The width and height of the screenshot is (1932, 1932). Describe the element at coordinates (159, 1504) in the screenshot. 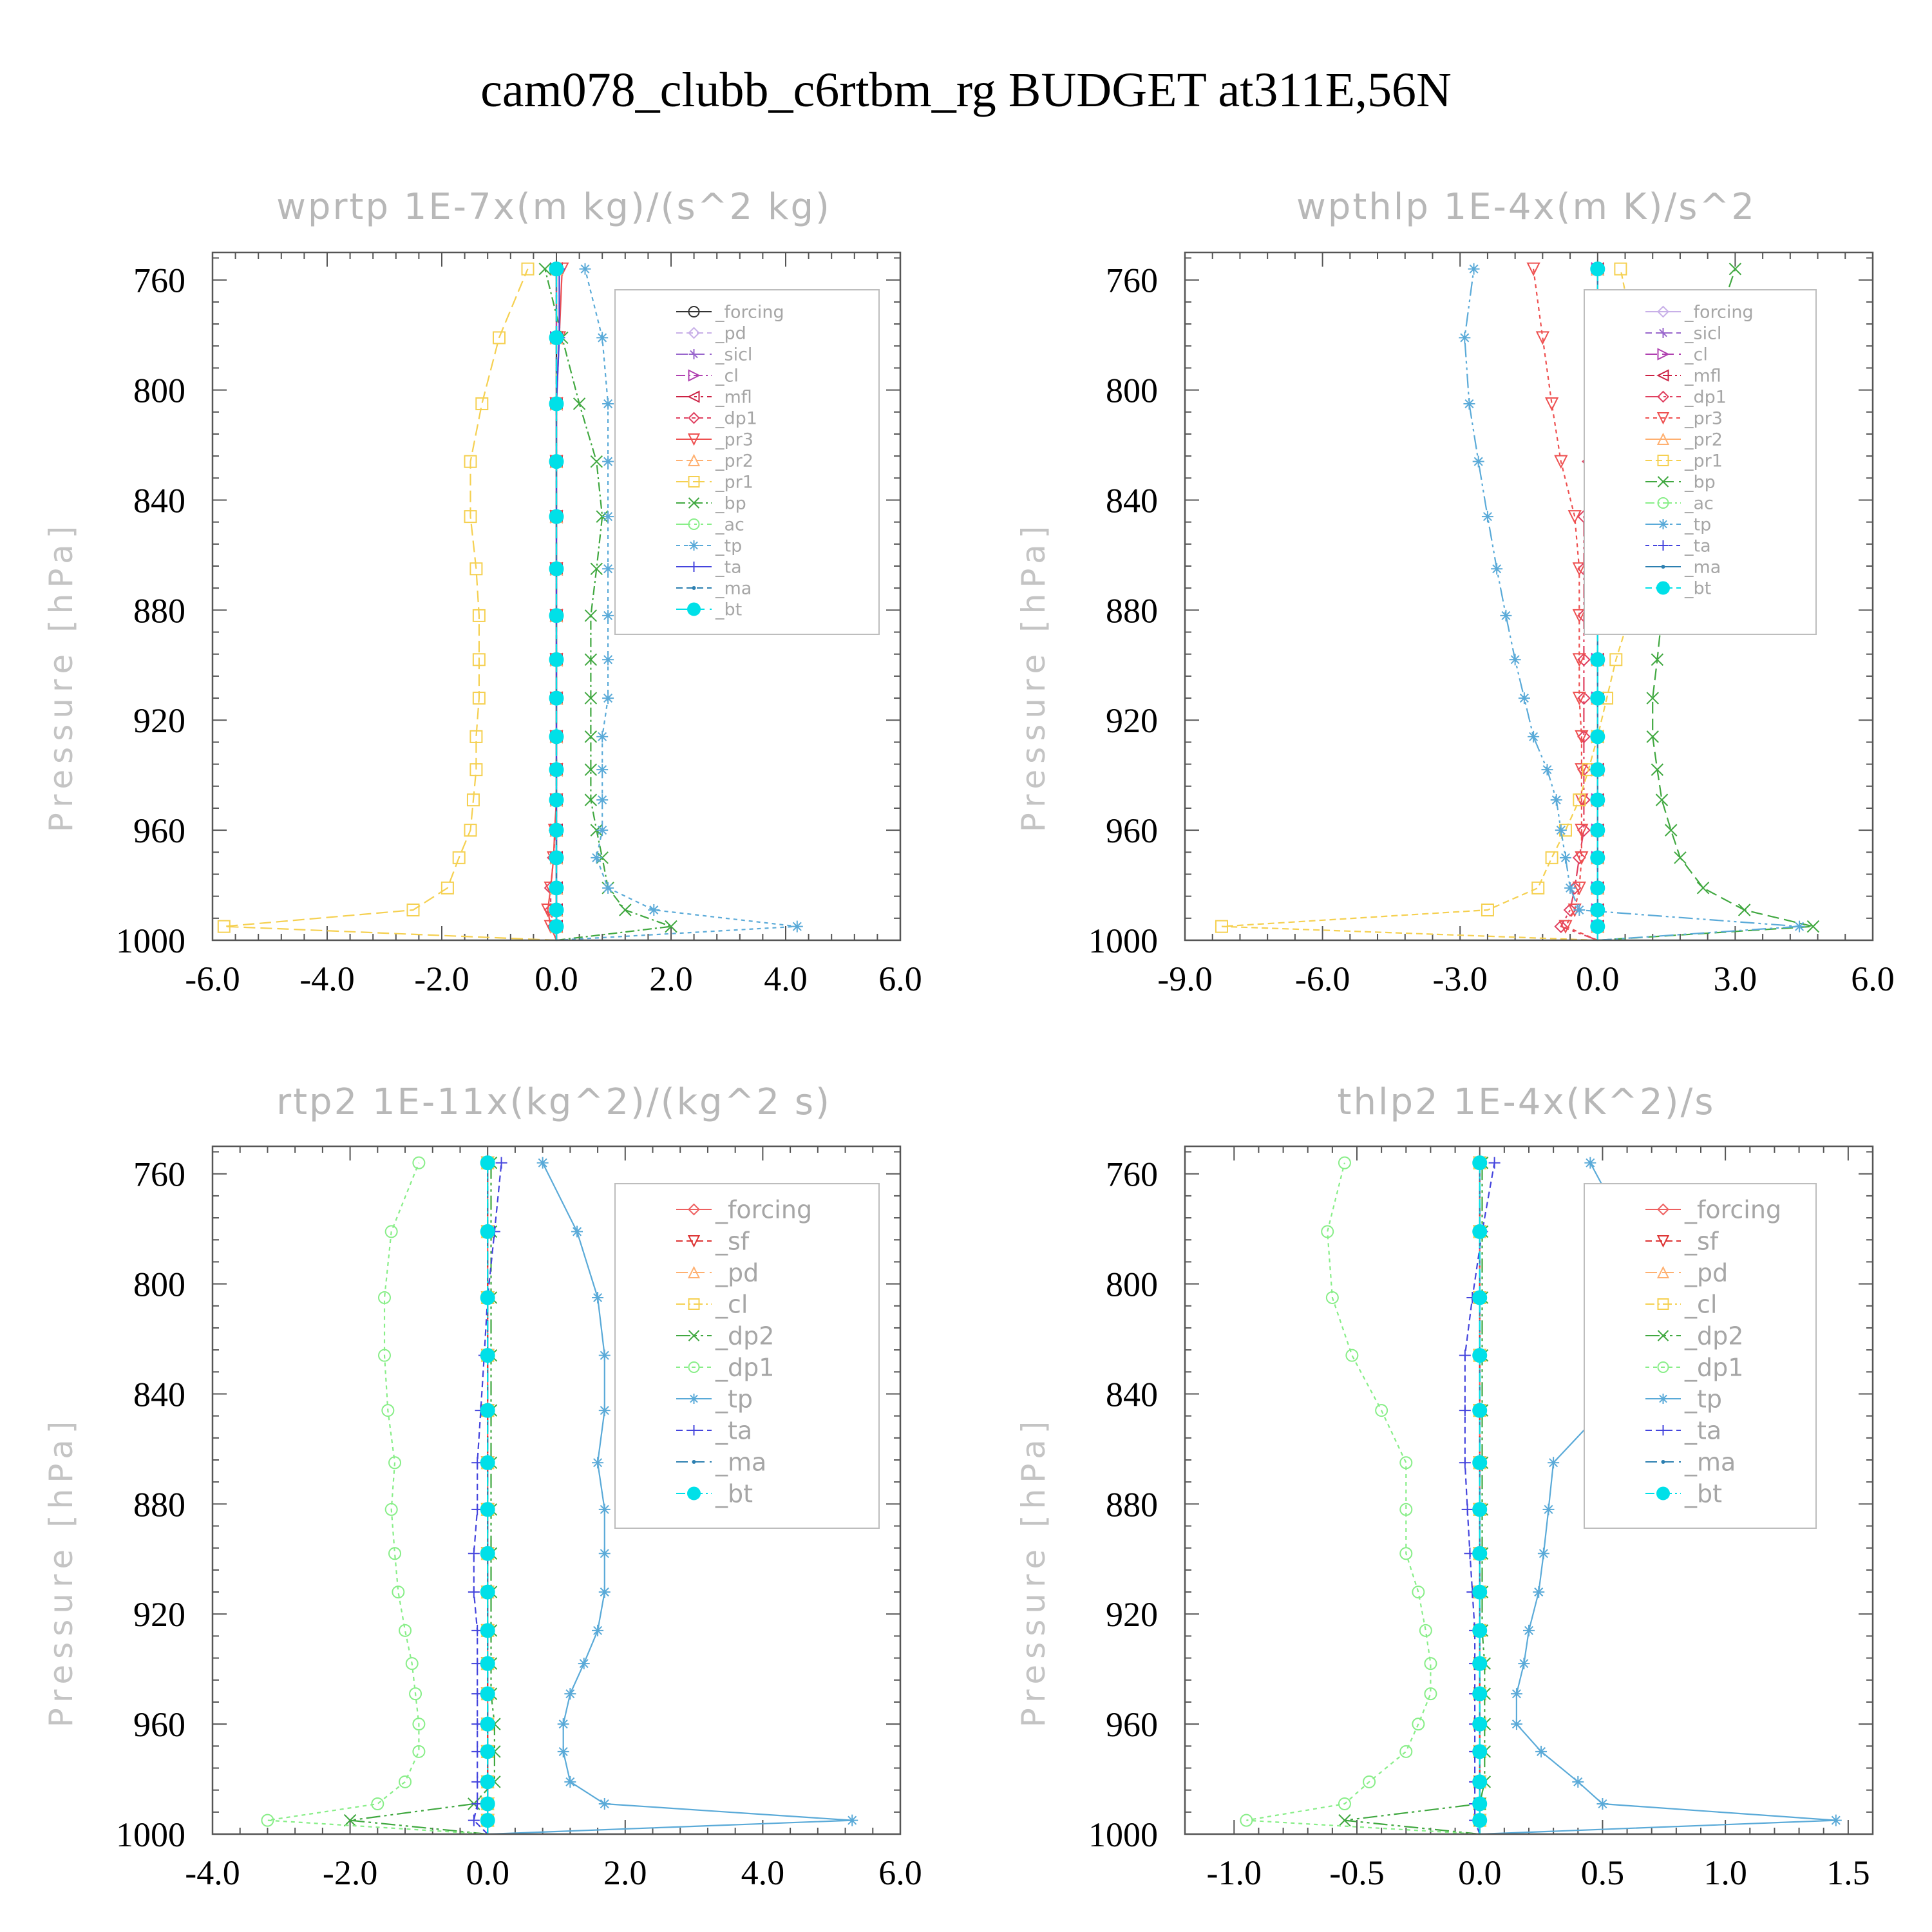

I see `y-tick-label: 880` at that location.